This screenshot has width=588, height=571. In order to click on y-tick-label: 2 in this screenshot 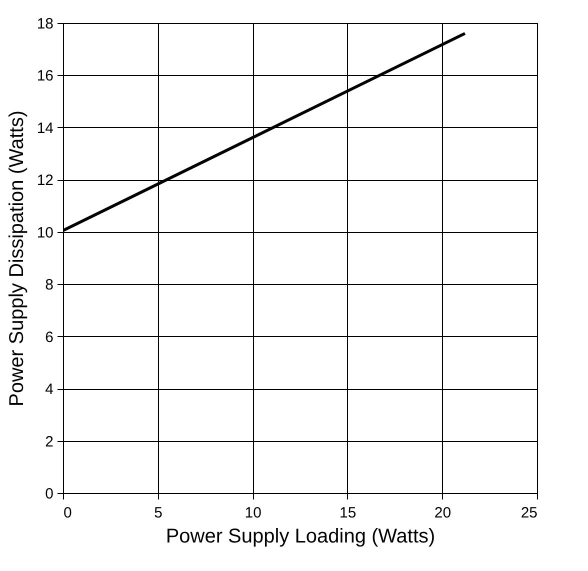, I will do `click(49, 441)`.